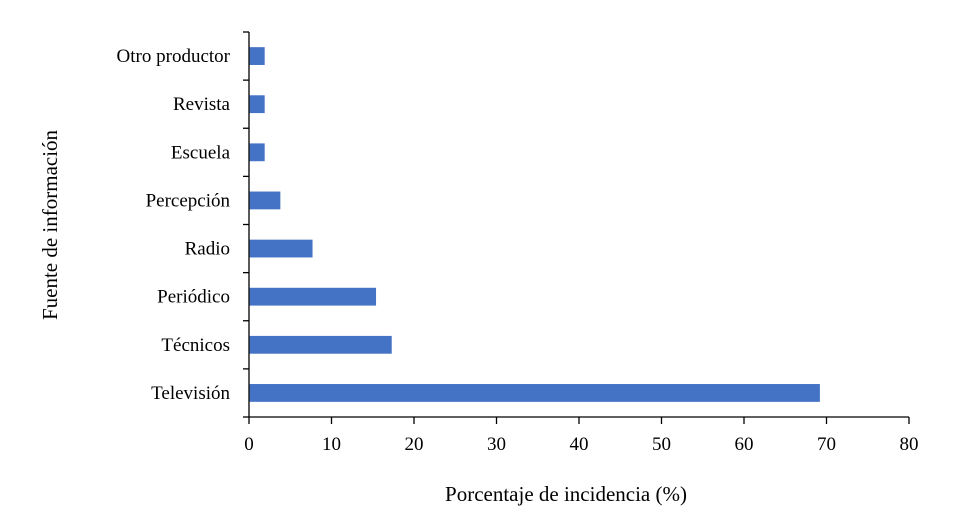 This screenshot has width=961, height=527. What do you see at coordinates (744, 444) in the screenshot?
I see `x-tick-label: 60` at bounding box center [744, 444].